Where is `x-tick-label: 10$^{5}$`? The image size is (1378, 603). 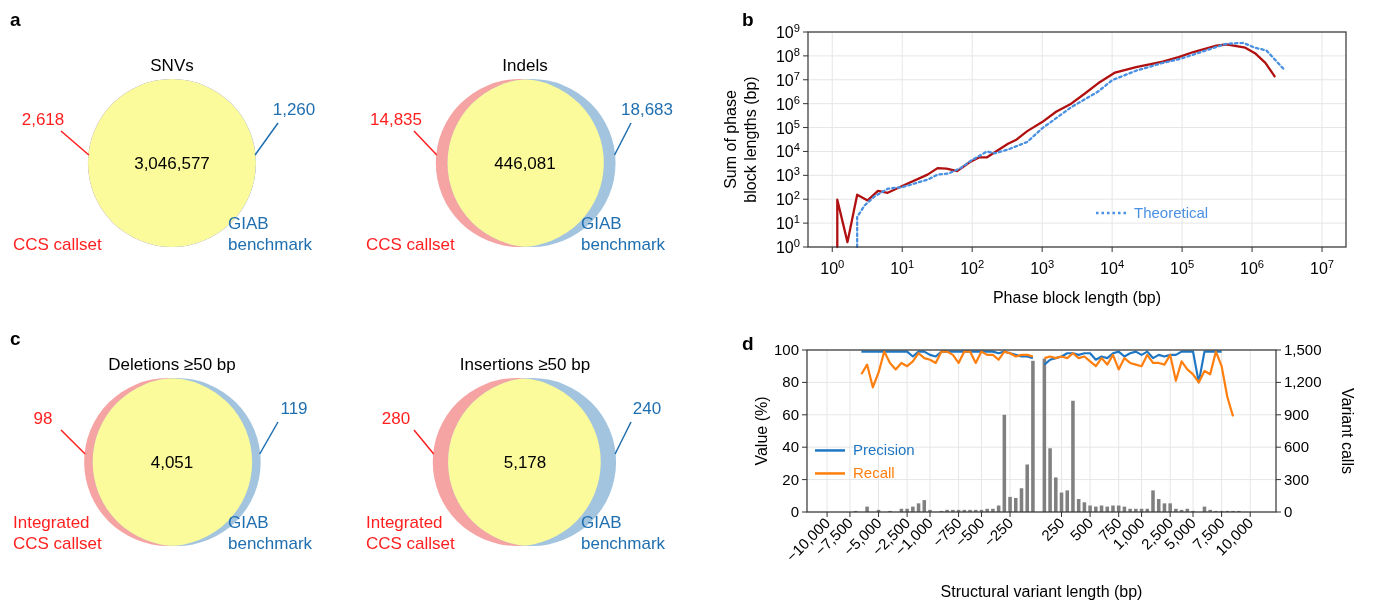
x-tick-label: 10$^{5}$ is located at coordinates (1182, 267).